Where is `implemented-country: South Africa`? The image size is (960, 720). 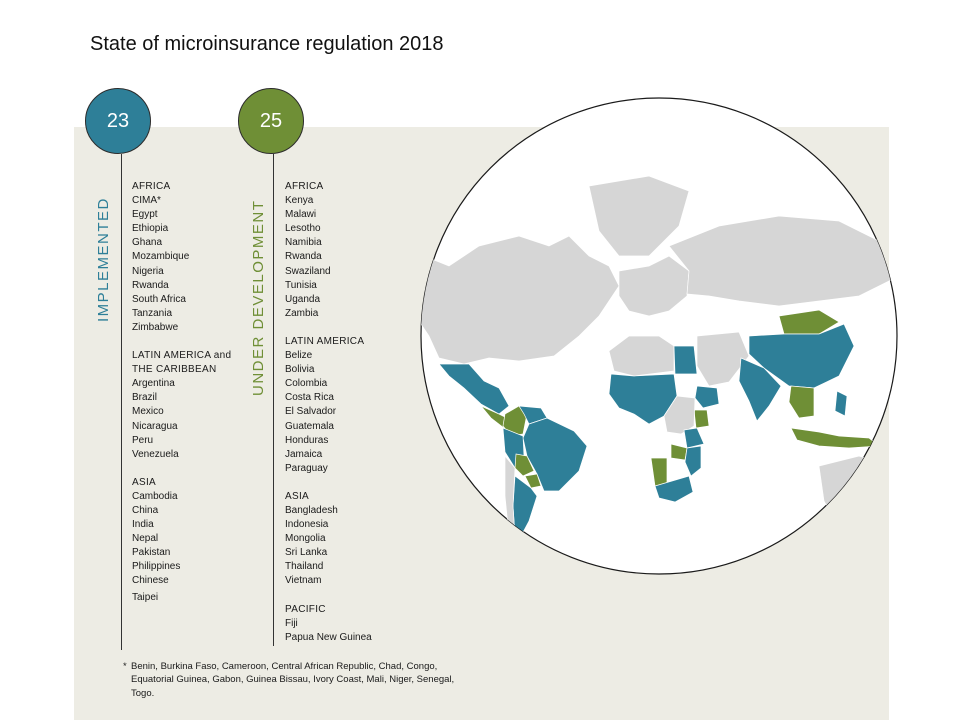
implemented-country: South Africa is located at coordinates (159, 299).